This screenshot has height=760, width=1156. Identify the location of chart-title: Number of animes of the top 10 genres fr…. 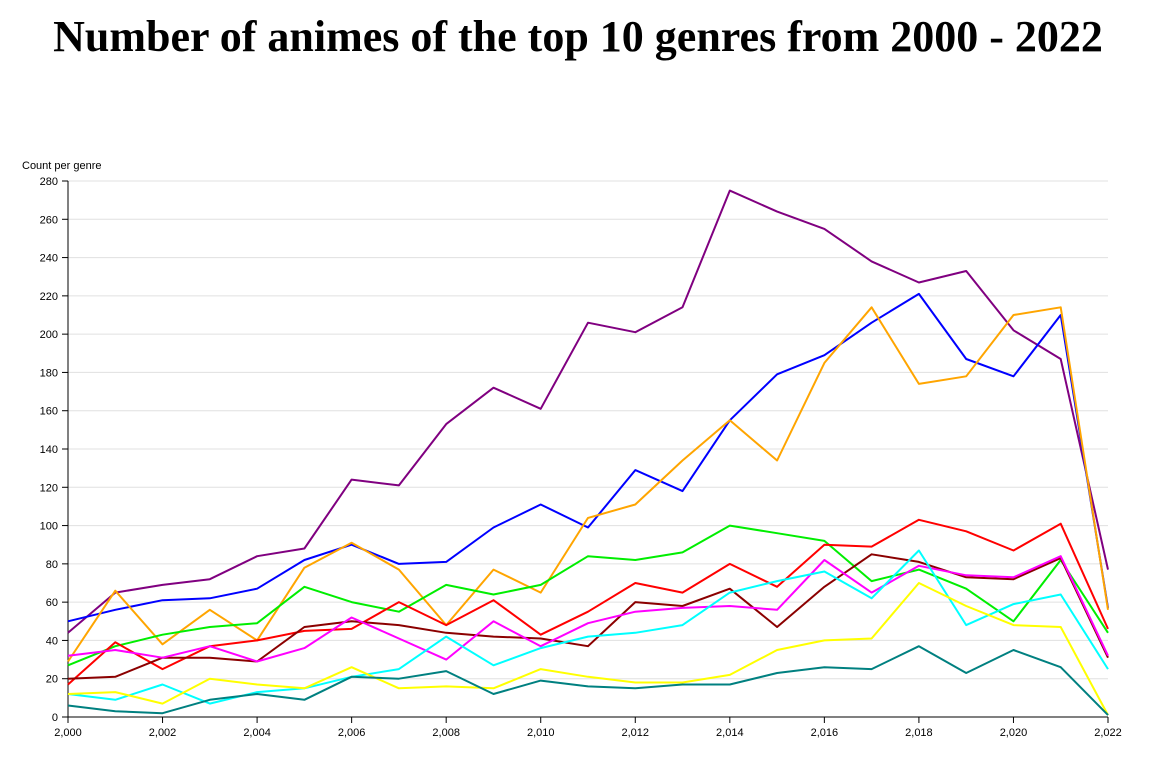
(578, 36).